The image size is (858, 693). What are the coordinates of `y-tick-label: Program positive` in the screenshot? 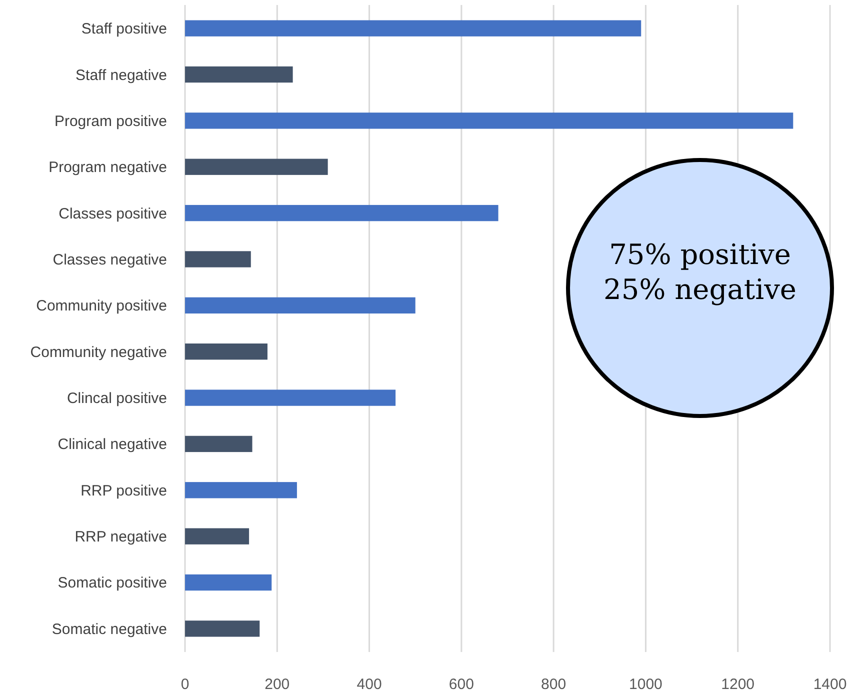 It's located at (110, 121).